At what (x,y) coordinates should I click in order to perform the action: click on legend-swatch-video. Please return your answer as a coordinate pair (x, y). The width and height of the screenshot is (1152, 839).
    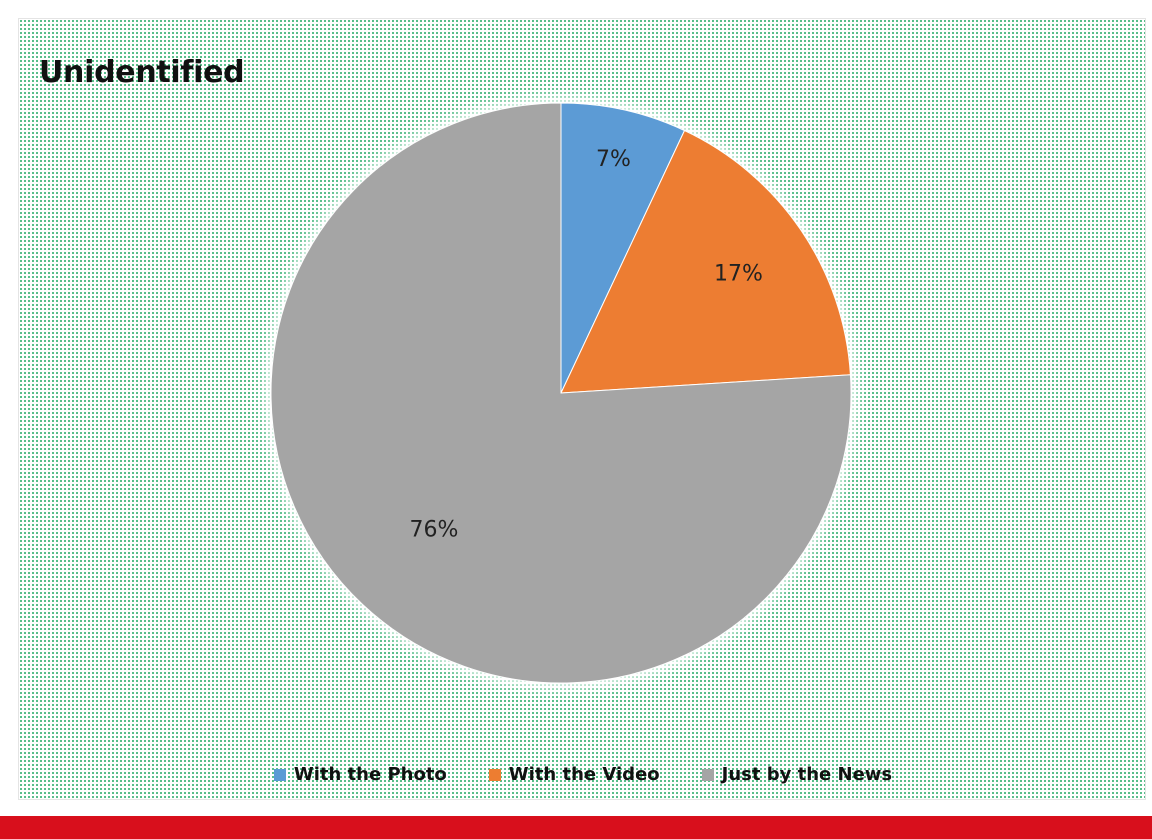
    Looking at the image, I should click on (494, 774).